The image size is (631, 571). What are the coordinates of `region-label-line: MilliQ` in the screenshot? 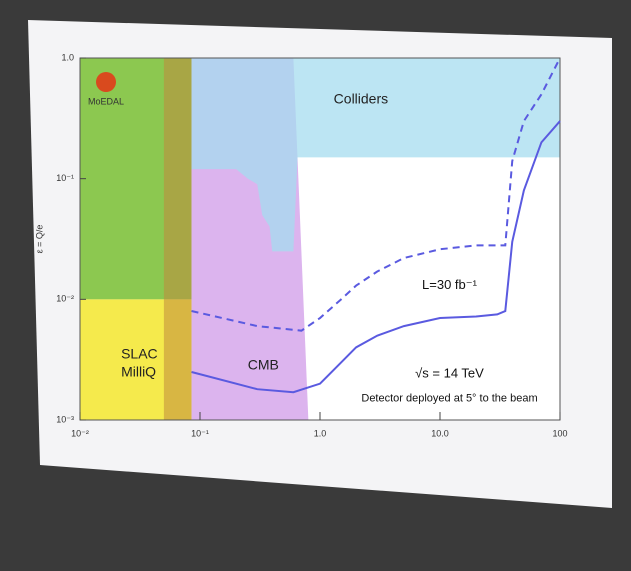 It's located at (138, 371).